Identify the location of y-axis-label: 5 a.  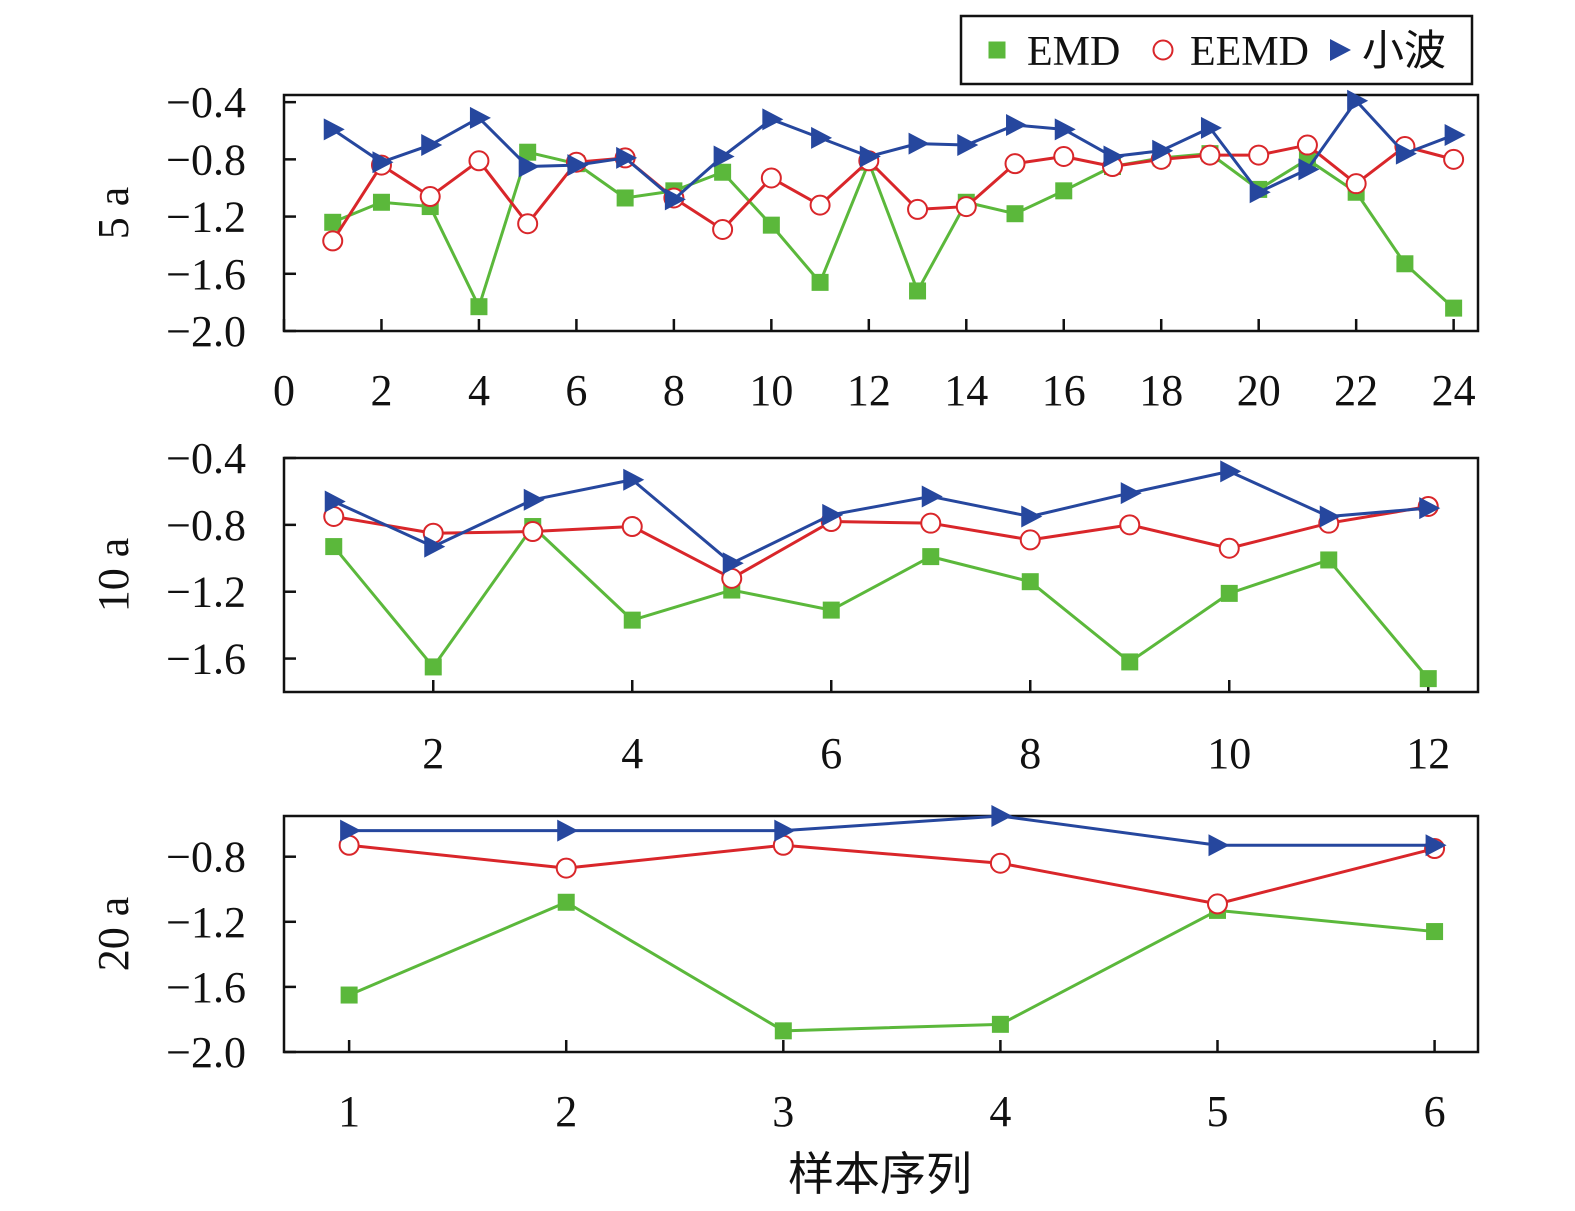
(113, 213).